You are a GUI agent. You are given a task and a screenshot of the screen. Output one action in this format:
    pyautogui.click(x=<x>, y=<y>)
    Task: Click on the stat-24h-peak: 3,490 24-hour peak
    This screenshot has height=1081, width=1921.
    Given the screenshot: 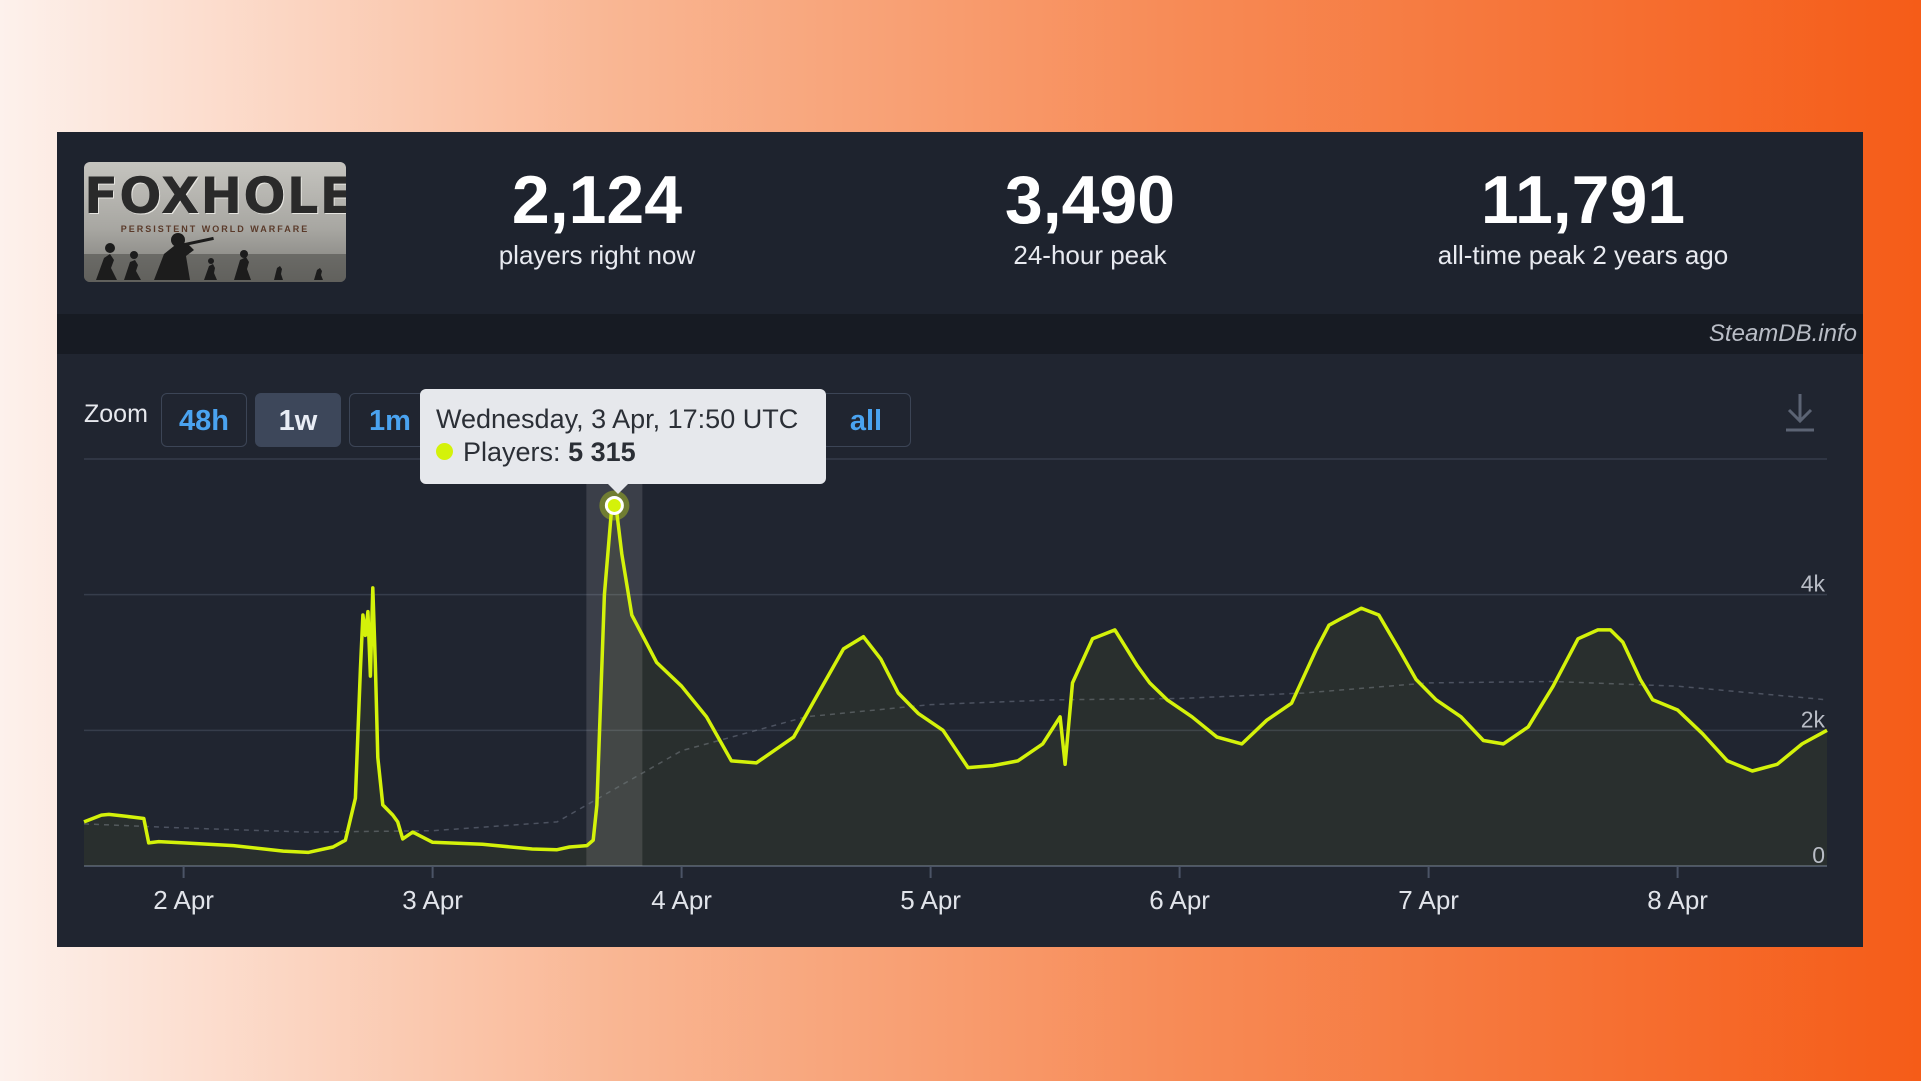 What is the action you would take?
    pyautogui.click(x=1090, y=215)
    